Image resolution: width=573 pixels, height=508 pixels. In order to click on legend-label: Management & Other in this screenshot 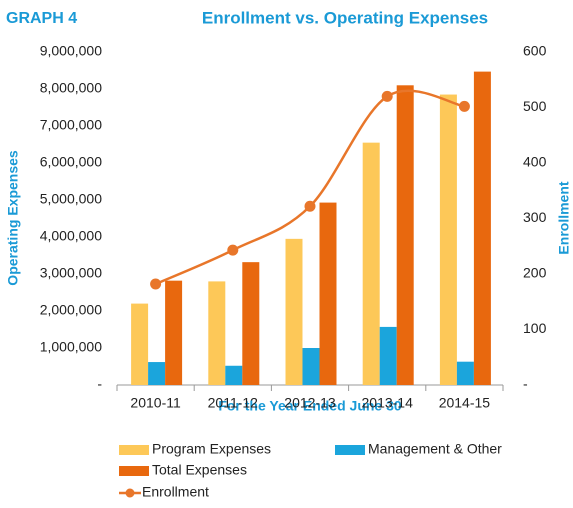, I will do `click(435, 449)`.